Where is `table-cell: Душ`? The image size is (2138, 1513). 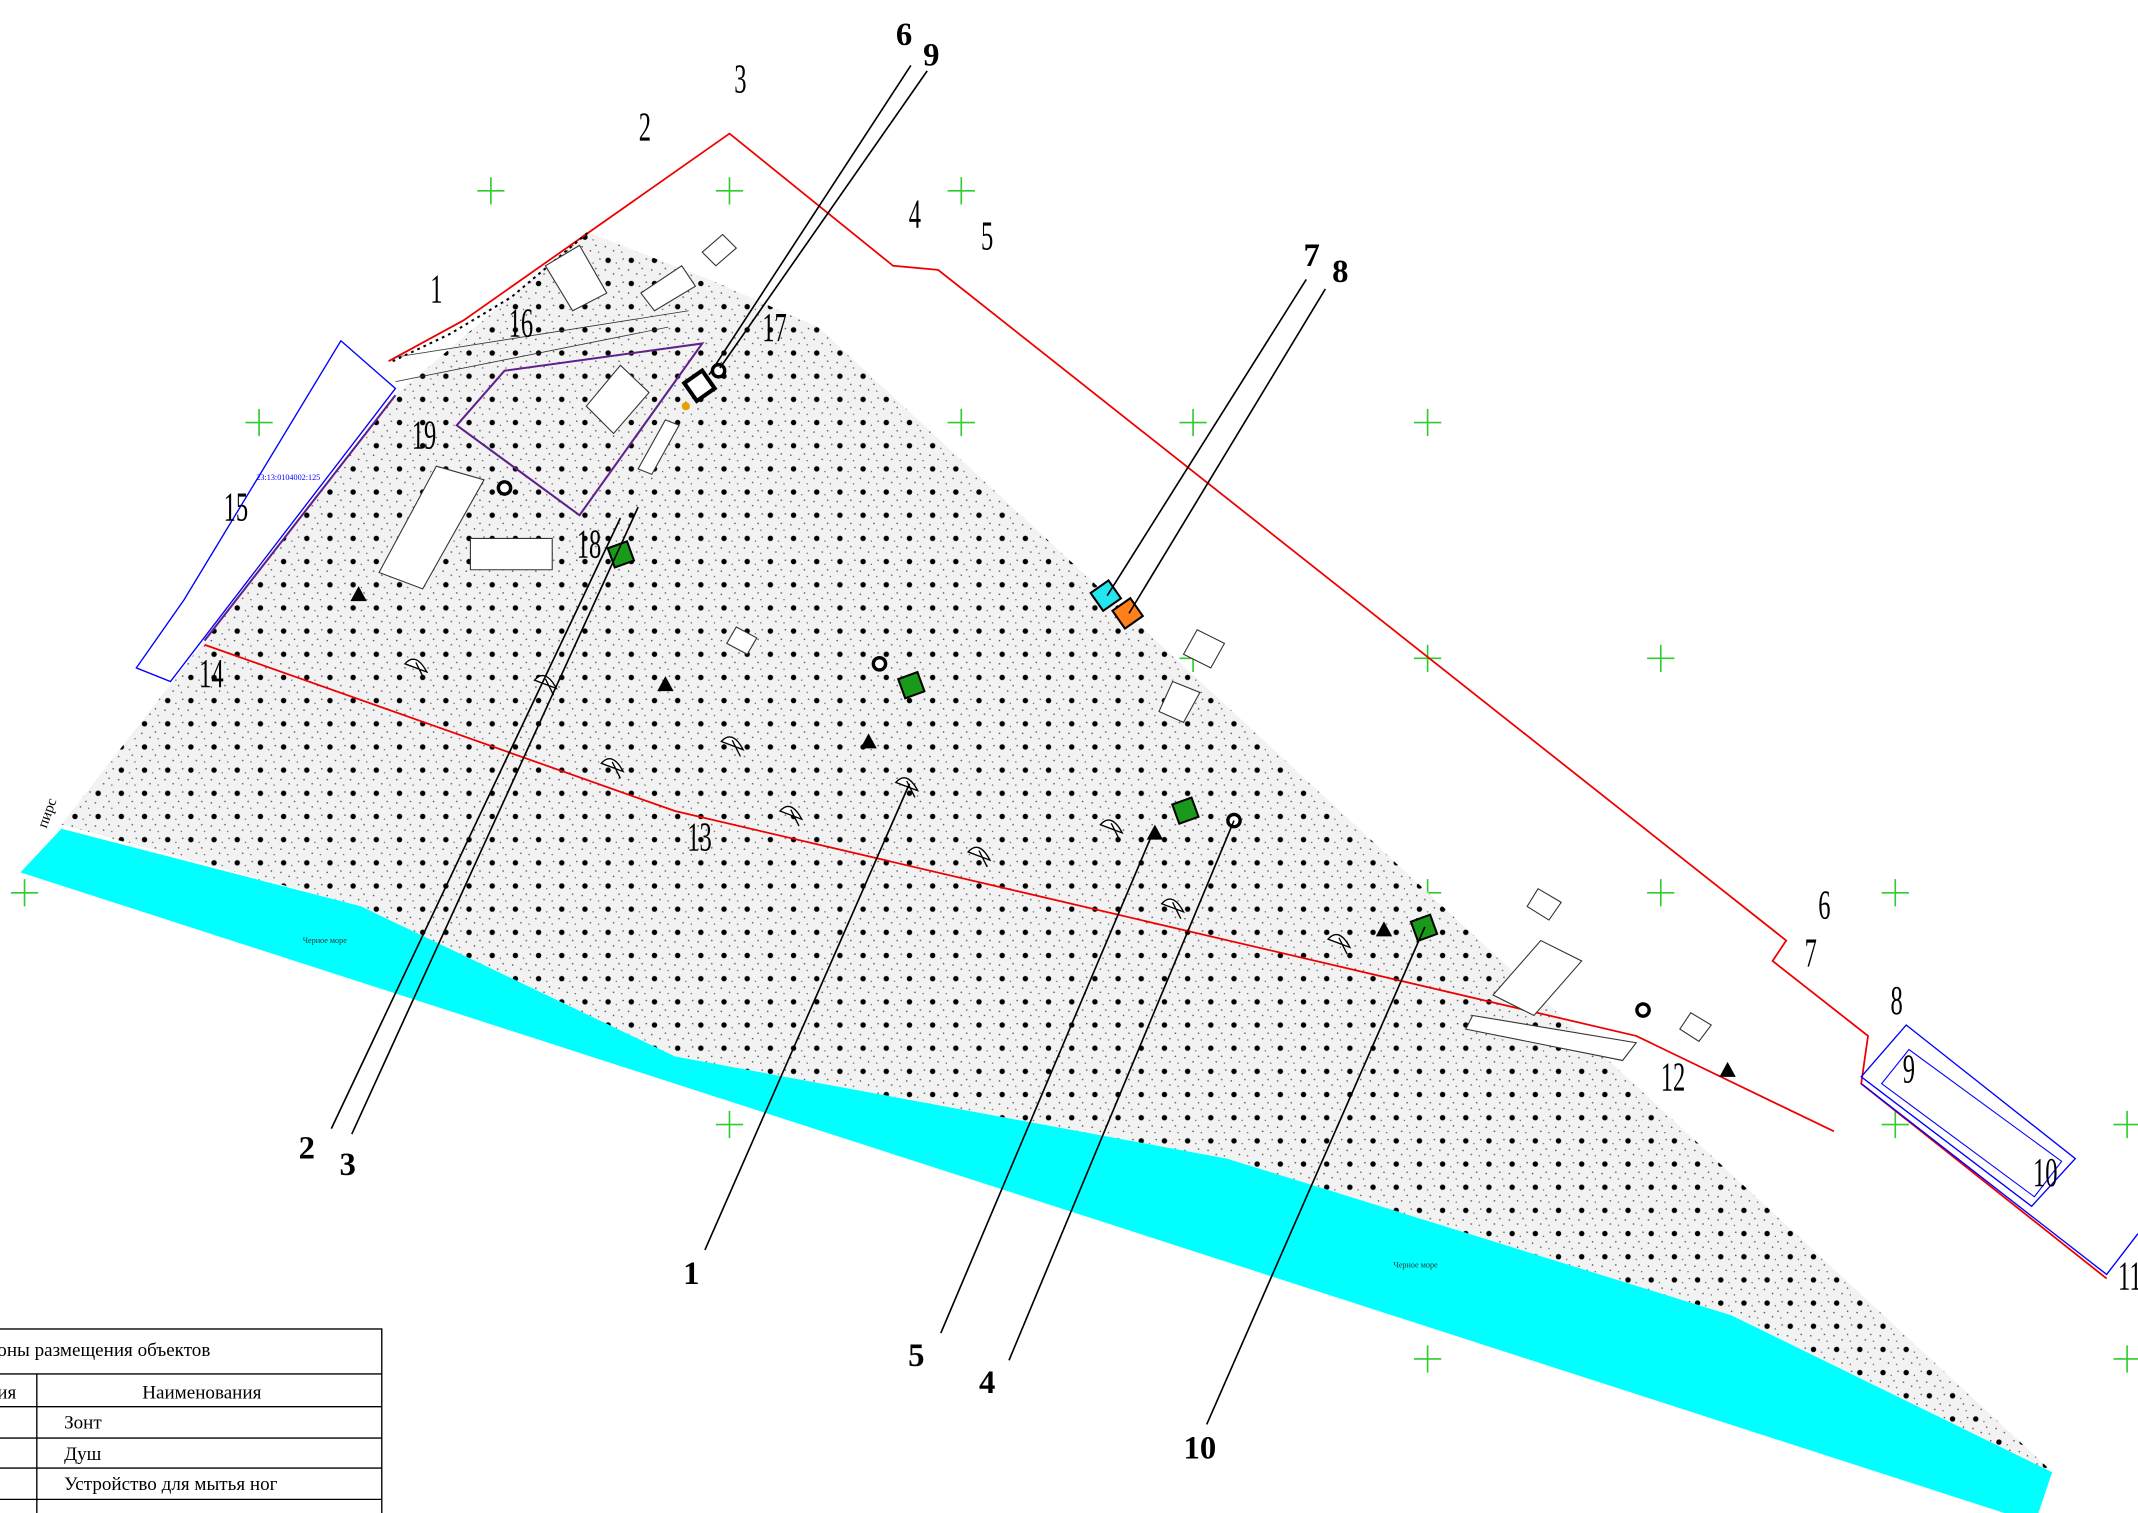 table-cell: Душ is located at coordinates (83, 1454).